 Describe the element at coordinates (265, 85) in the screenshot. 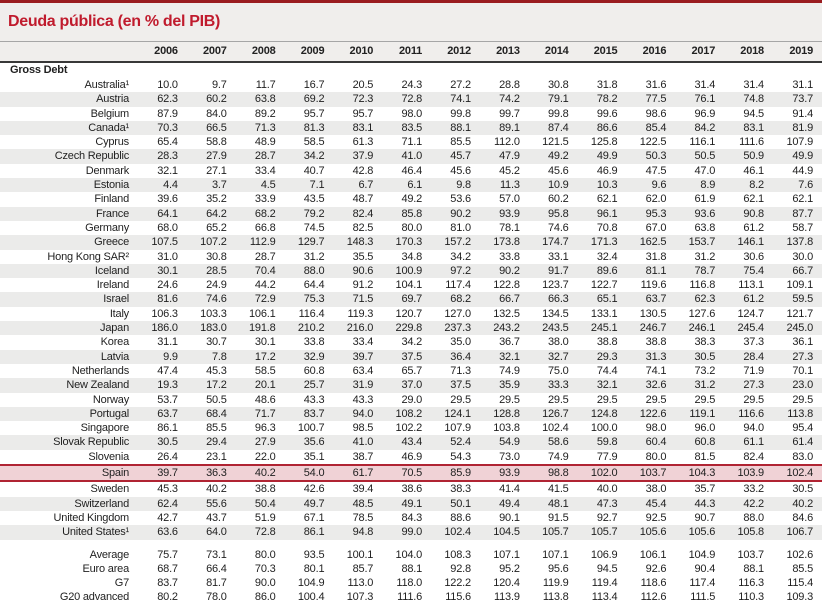

I see `value-cell: 11.7` at that location.